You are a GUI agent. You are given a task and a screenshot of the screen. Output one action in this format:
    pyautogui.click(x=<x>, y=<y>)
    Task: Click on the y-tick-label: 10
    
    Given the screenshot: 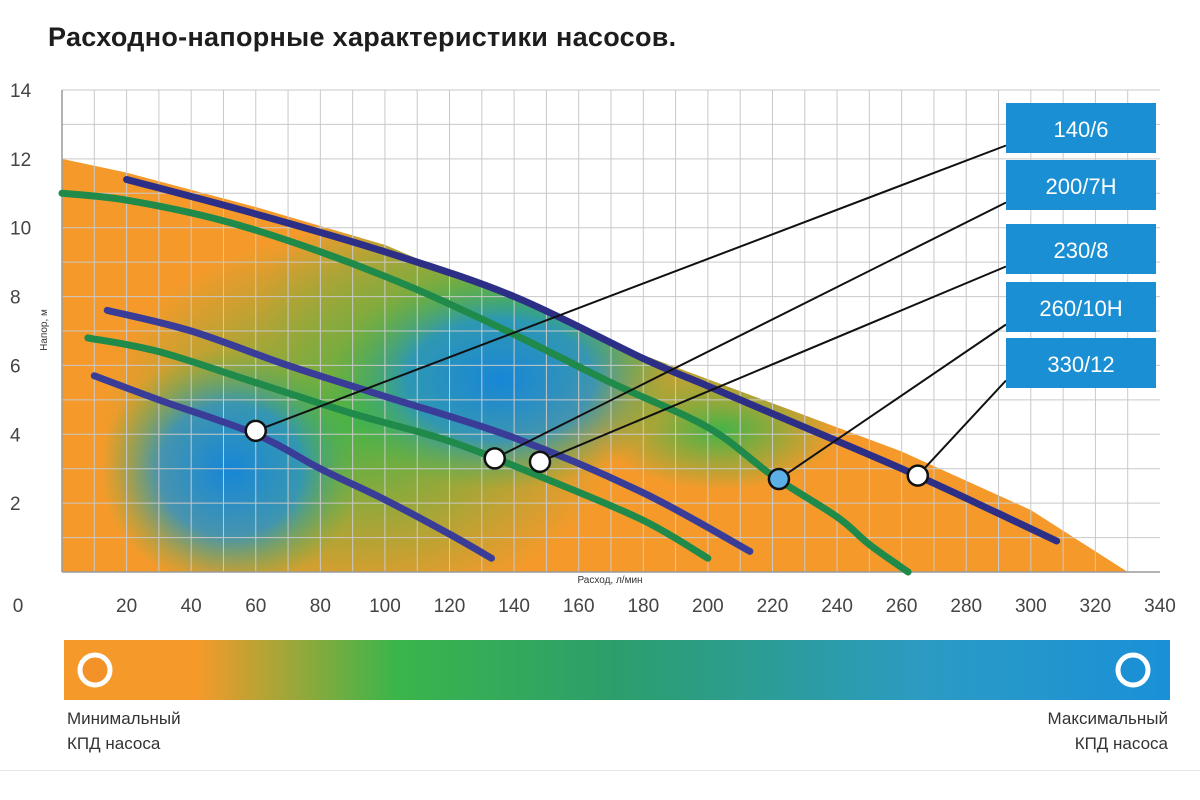 What is the action you would take?
    pyautogui.click(x=20, y=229)
    